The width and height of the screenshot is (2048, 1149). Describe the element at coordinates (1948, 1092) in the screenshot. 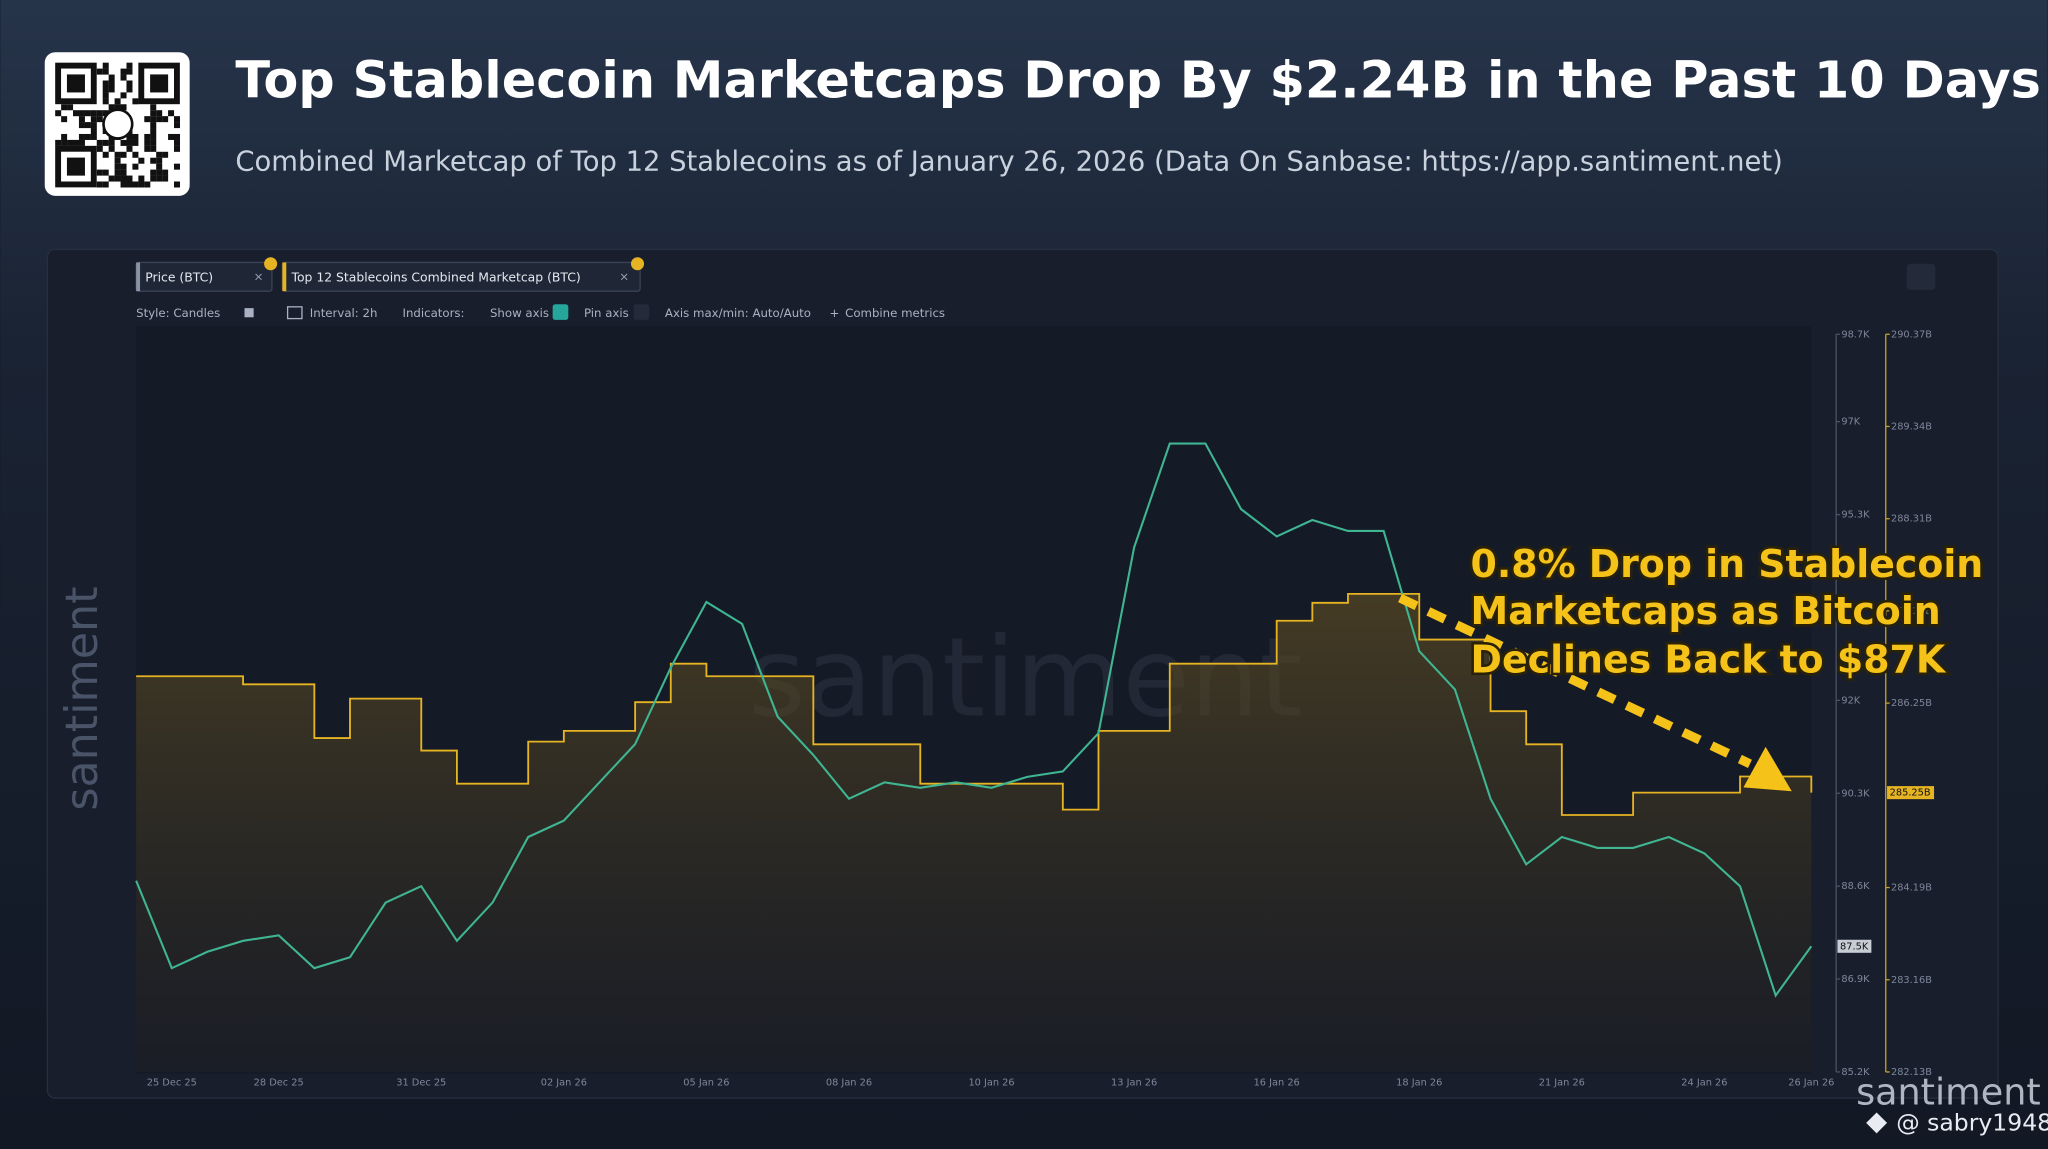

I see `corner-watermark: santiment` at that location.